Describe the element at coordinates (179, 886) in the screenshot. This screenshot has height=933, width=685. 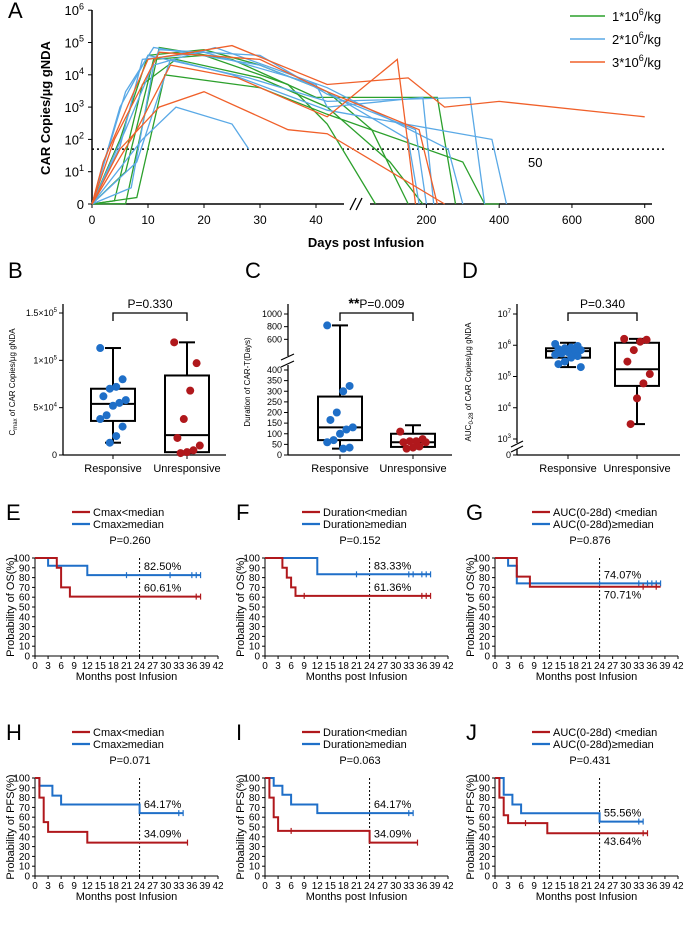
I see `x-tick-label: 33` at that location.